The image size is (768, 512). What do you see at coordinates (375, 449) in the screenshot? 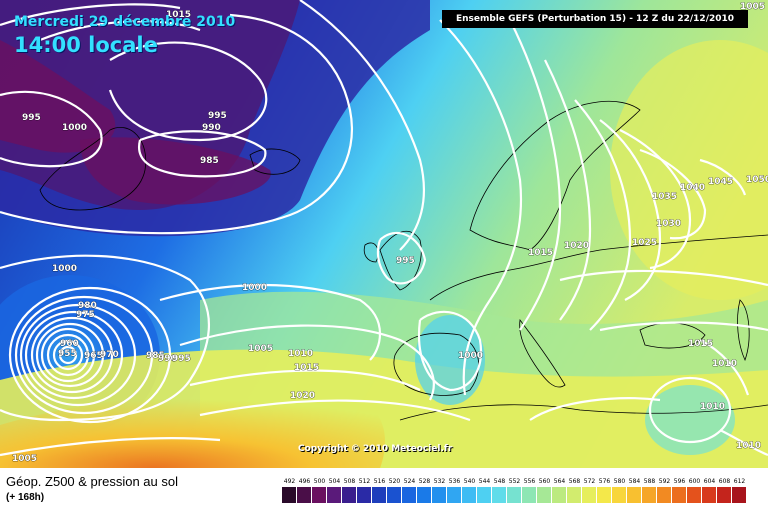
I see `copyright-text: Copyright © 2010 Meteociel.fr` at bounding box center [375, 449].